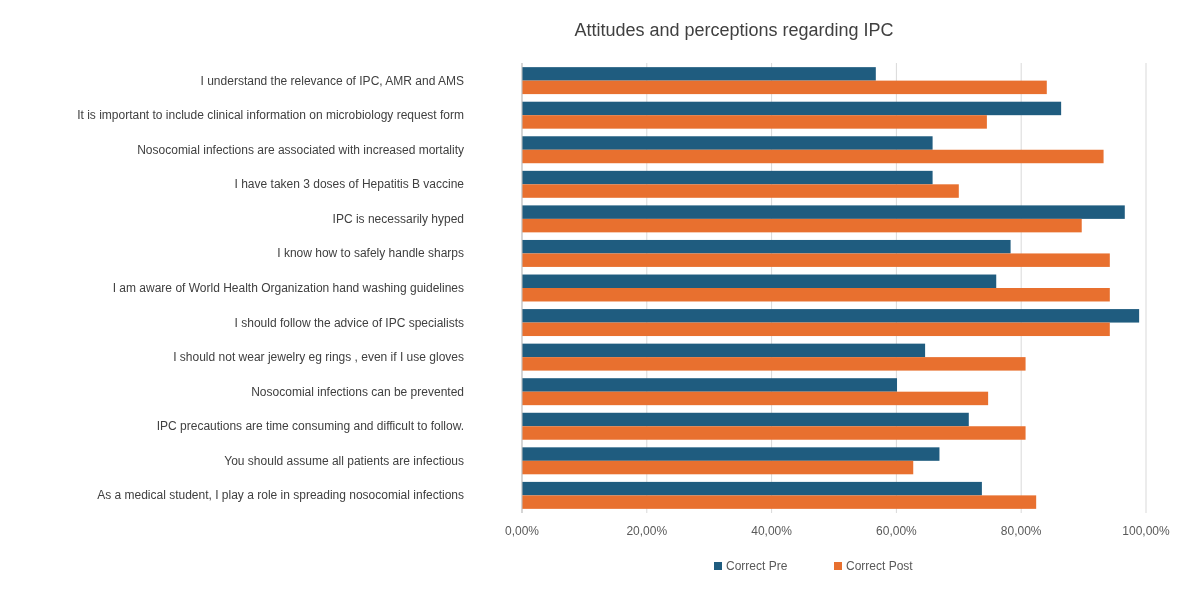 This screenshot has width=1190, height=597. Describe the element at coordinates (370, 253) in the screenshot. I see `y-tick-label: I know how to safely handle sharps` at that location.